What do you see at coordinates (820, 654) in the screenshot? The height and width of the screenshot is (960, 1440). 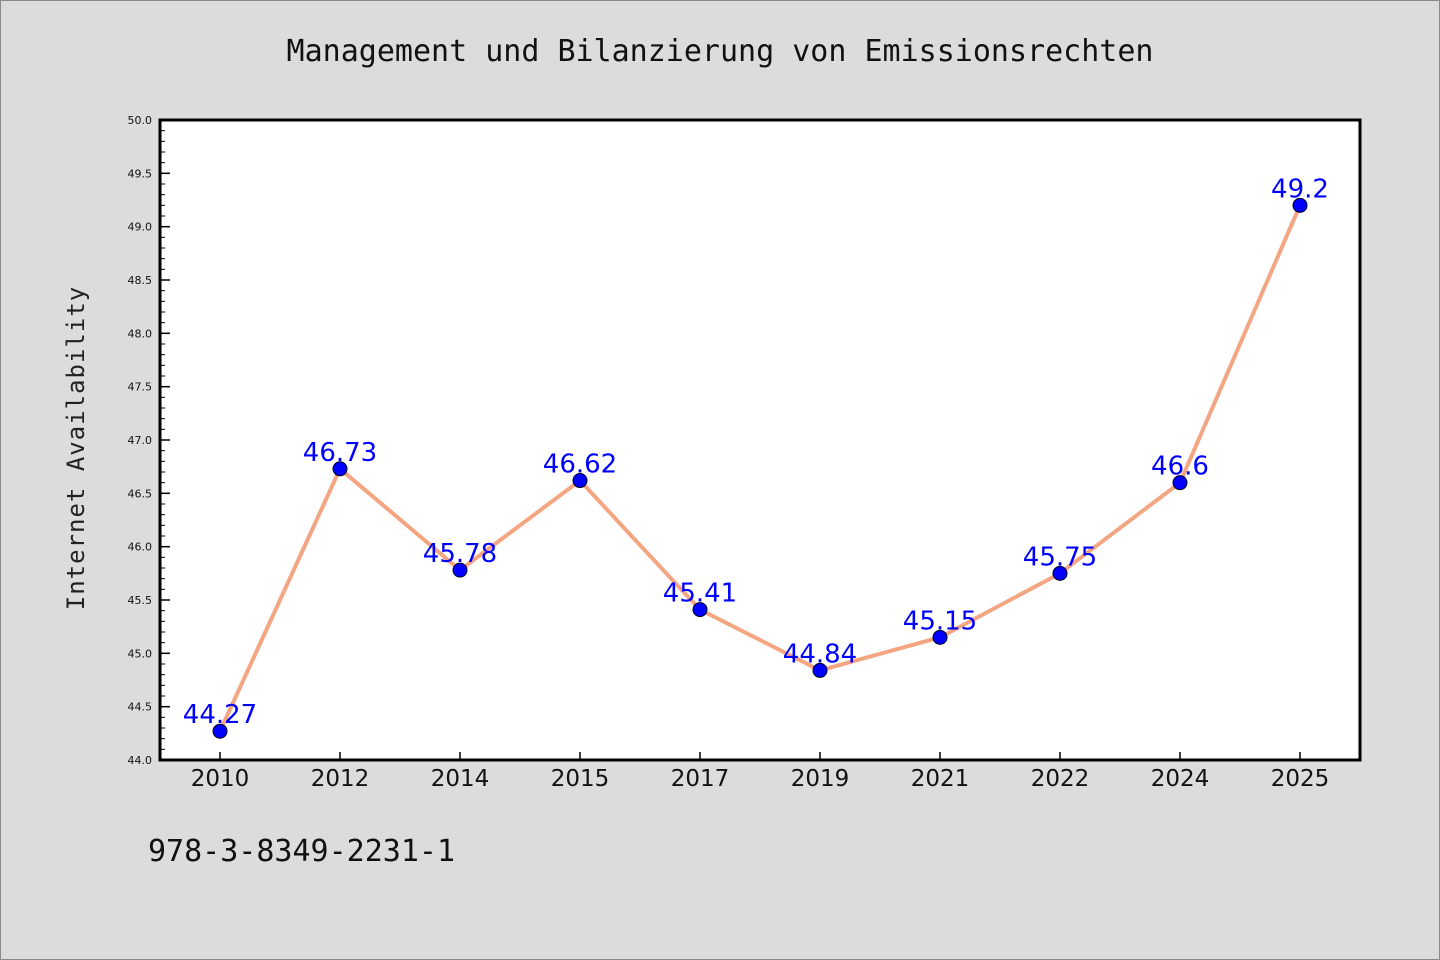 I see `data-label: 44.84` at bounding box center [820, 654].